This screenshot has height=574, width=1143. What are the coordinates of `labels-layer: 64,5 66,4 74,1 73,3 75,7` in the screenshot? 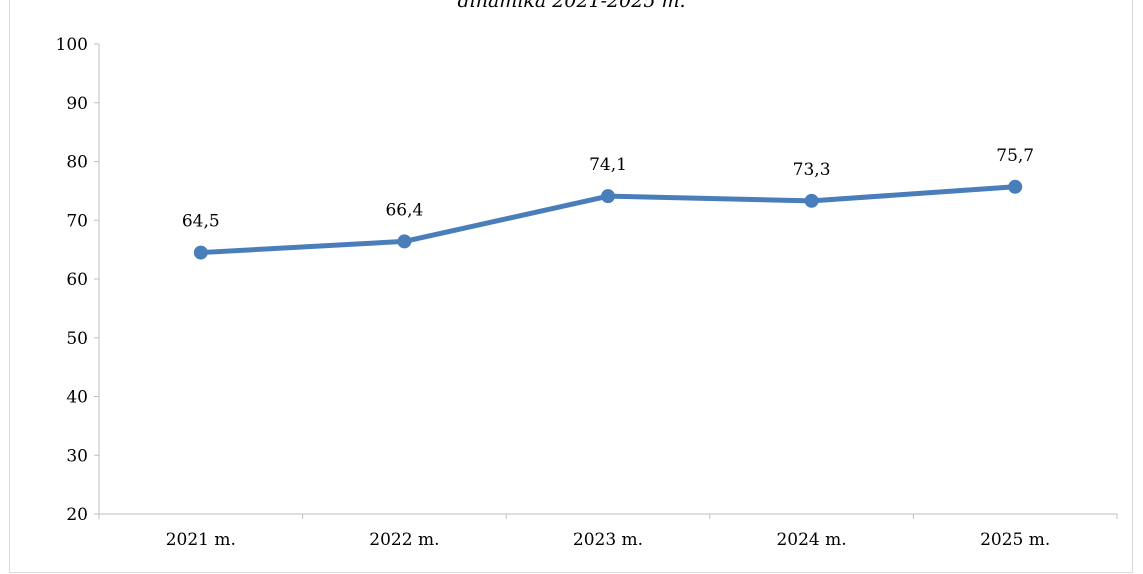 It's located at (608, 189).